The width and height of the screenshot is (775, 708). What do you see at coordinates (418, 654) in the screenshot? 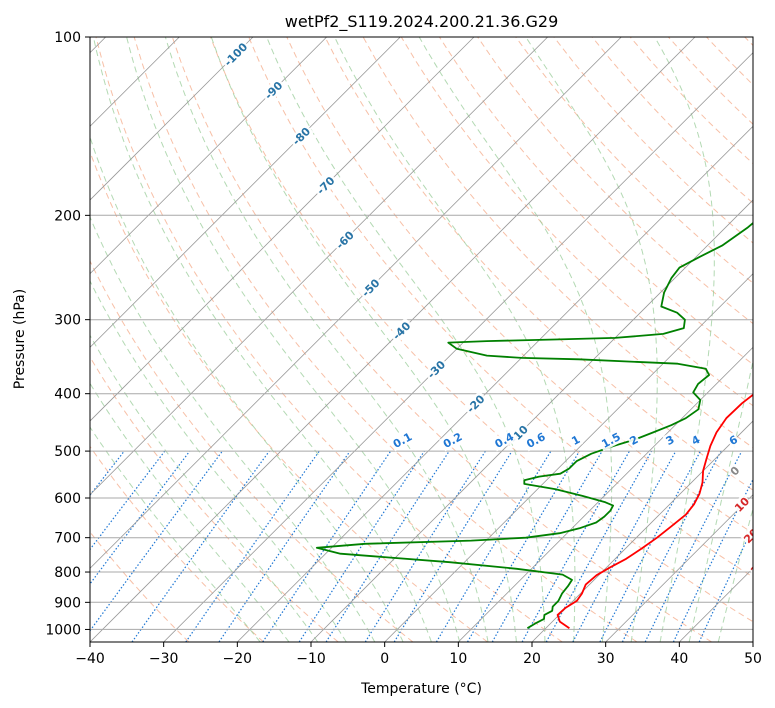
I see `x-axis: −40 −30 −20 −10 0 10 20 30 40 50` at bounding box center [418, 654].